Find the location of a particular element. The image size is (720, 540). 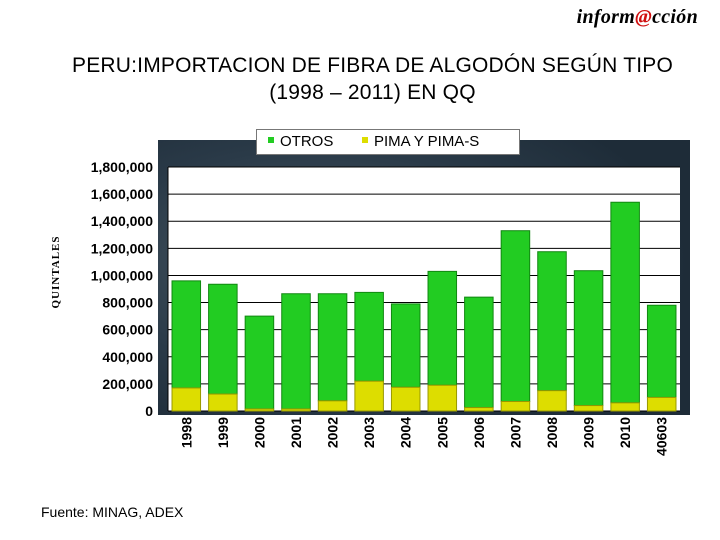

bar-otros-1998 is located at coordinates (186, 334).